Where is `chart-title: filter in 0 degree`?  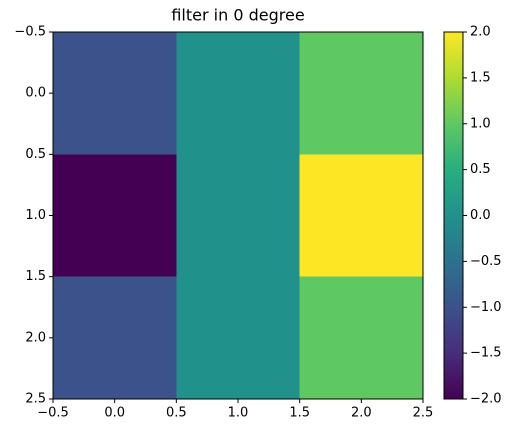
chart-title: filter in 0 degree is located at coordinates (237, 15).